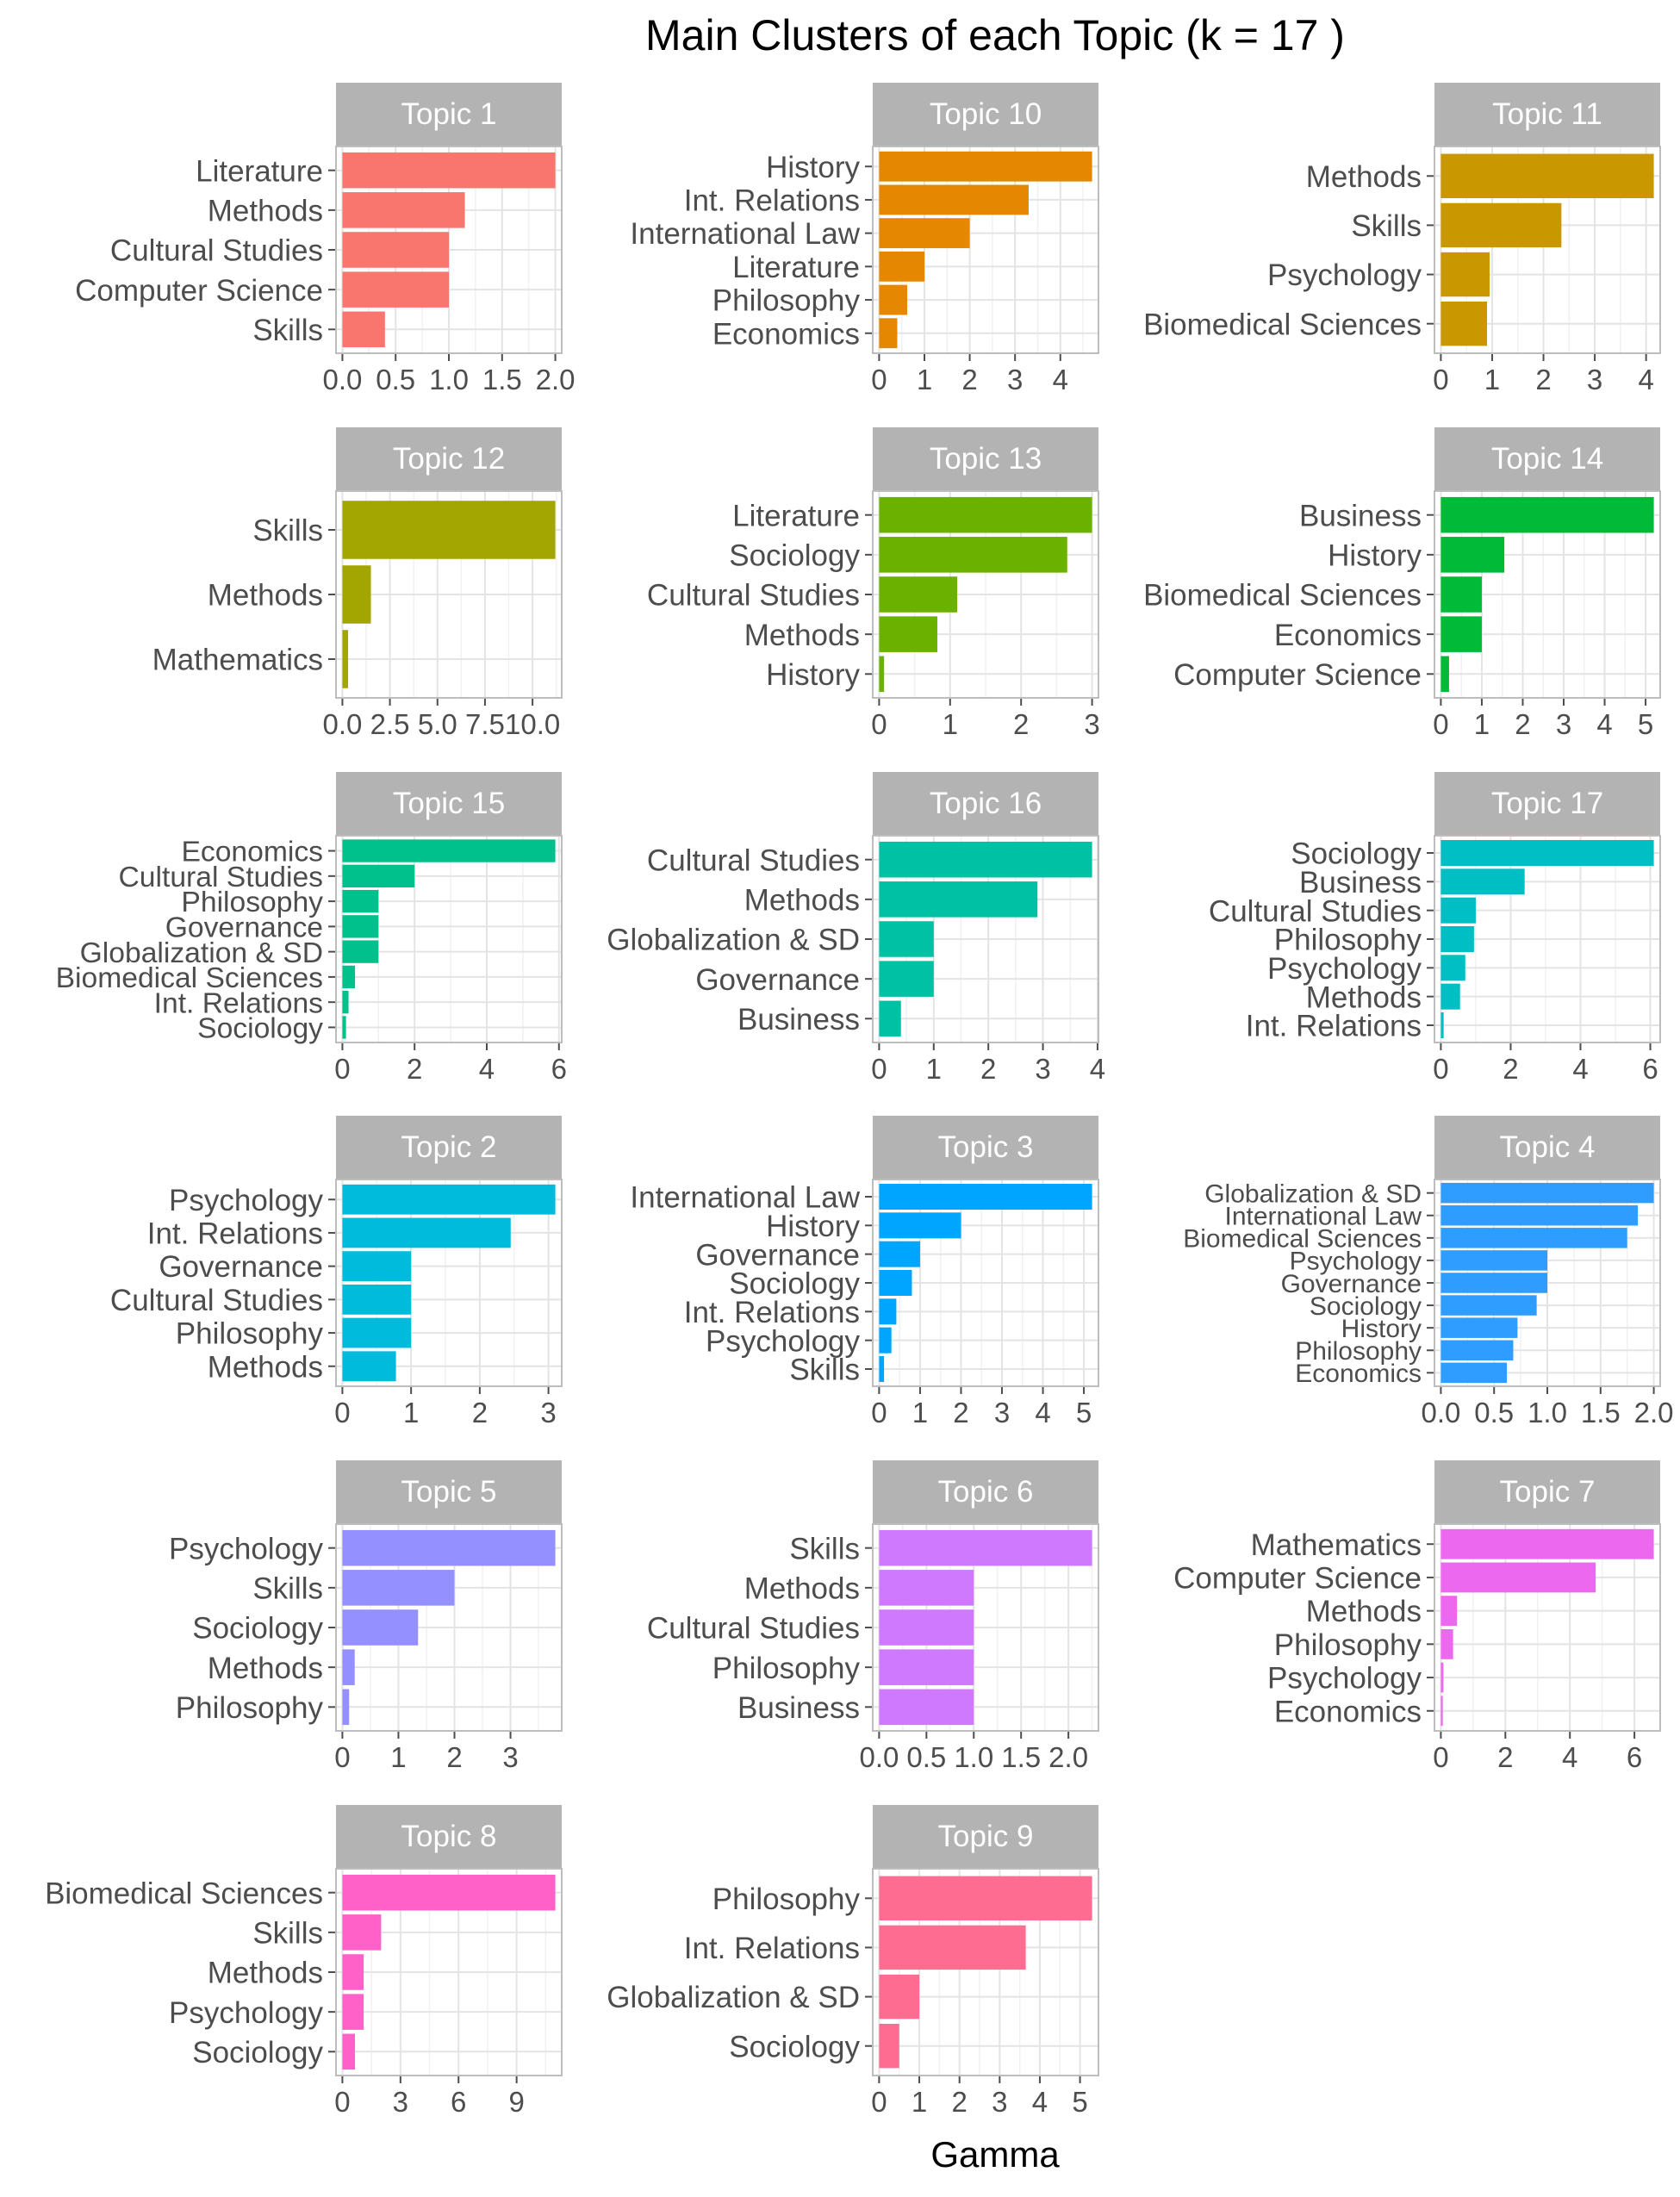  I want to click on x-tick-label: 2.5, so click(390, 724).